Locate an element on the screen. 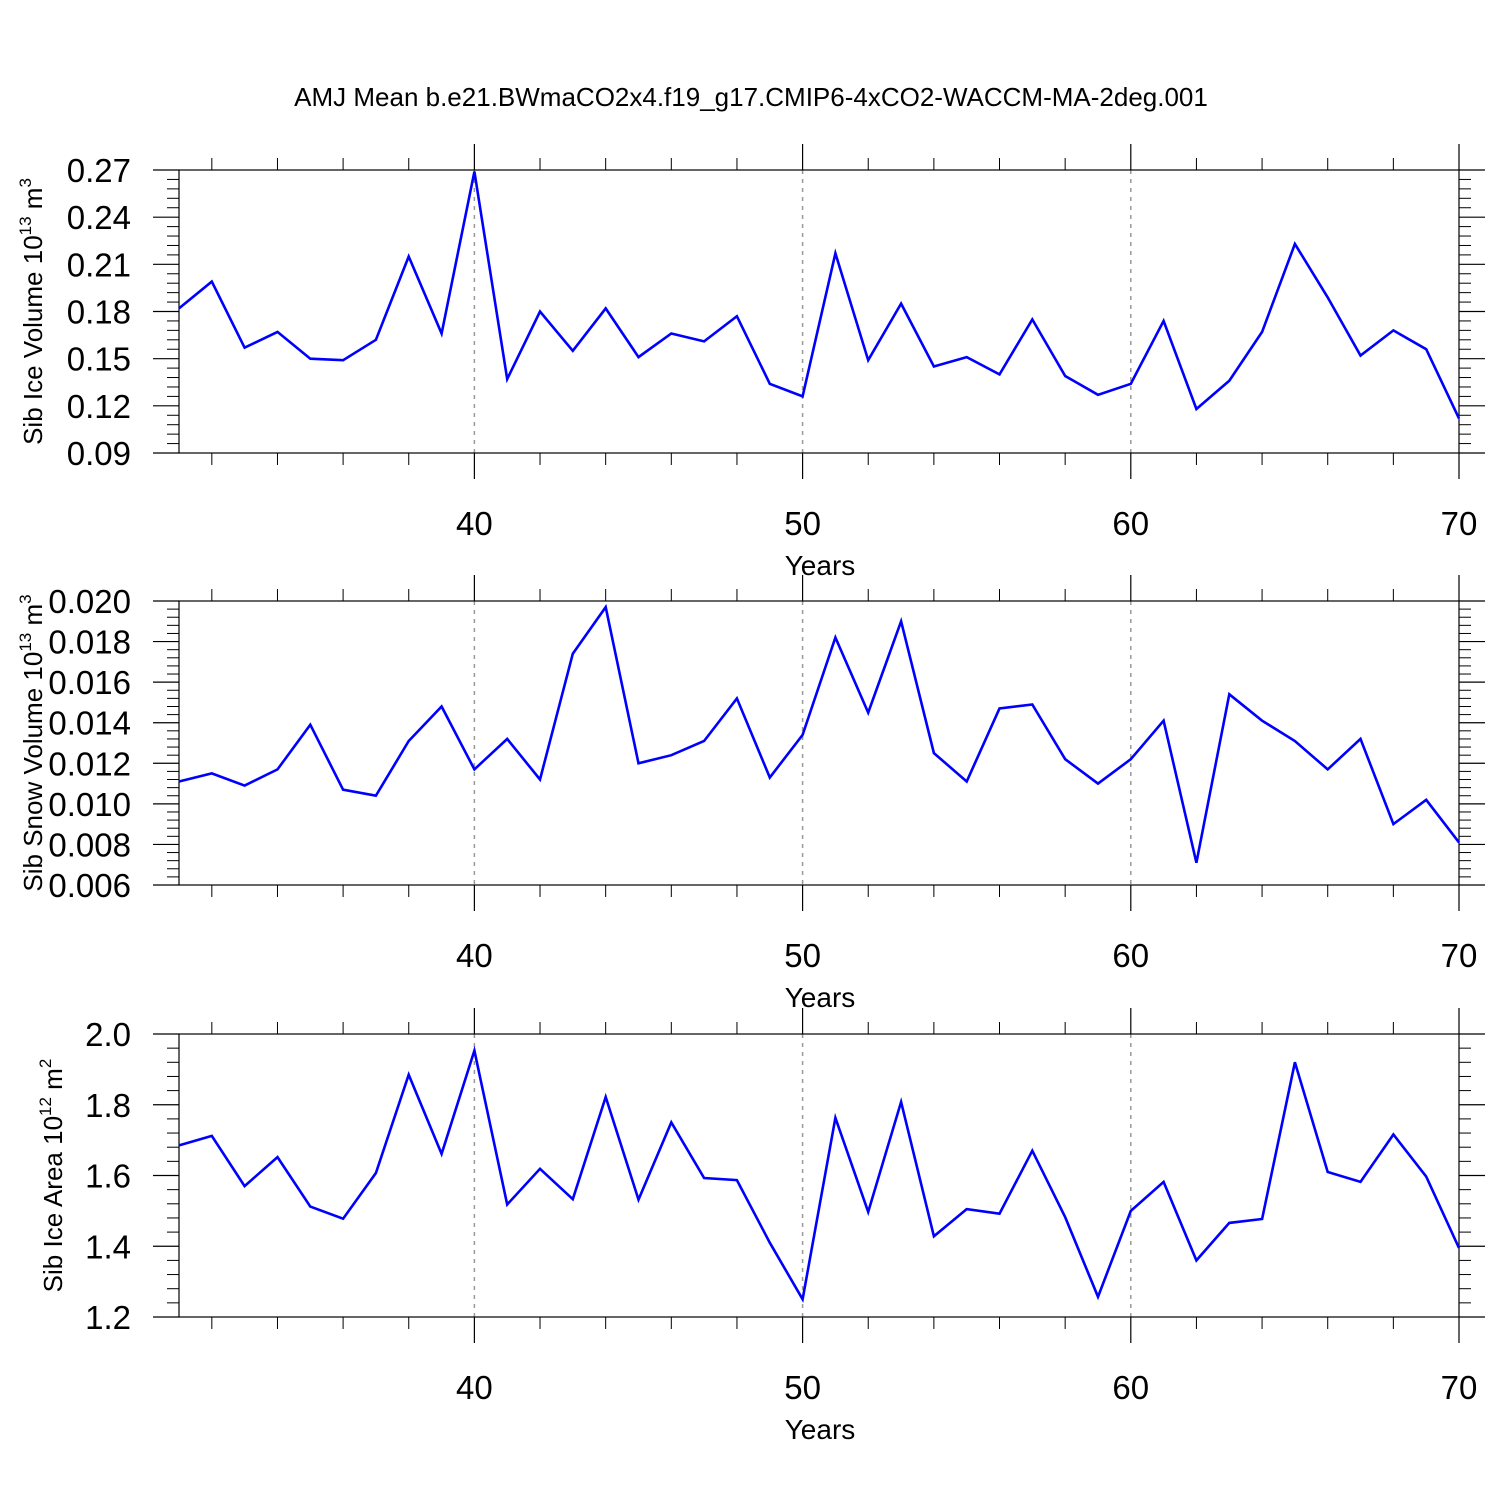 The height and width of the screenshot is (1500, 1500). y-tick-label: 1.4 is located at coordinates (108, 1246).